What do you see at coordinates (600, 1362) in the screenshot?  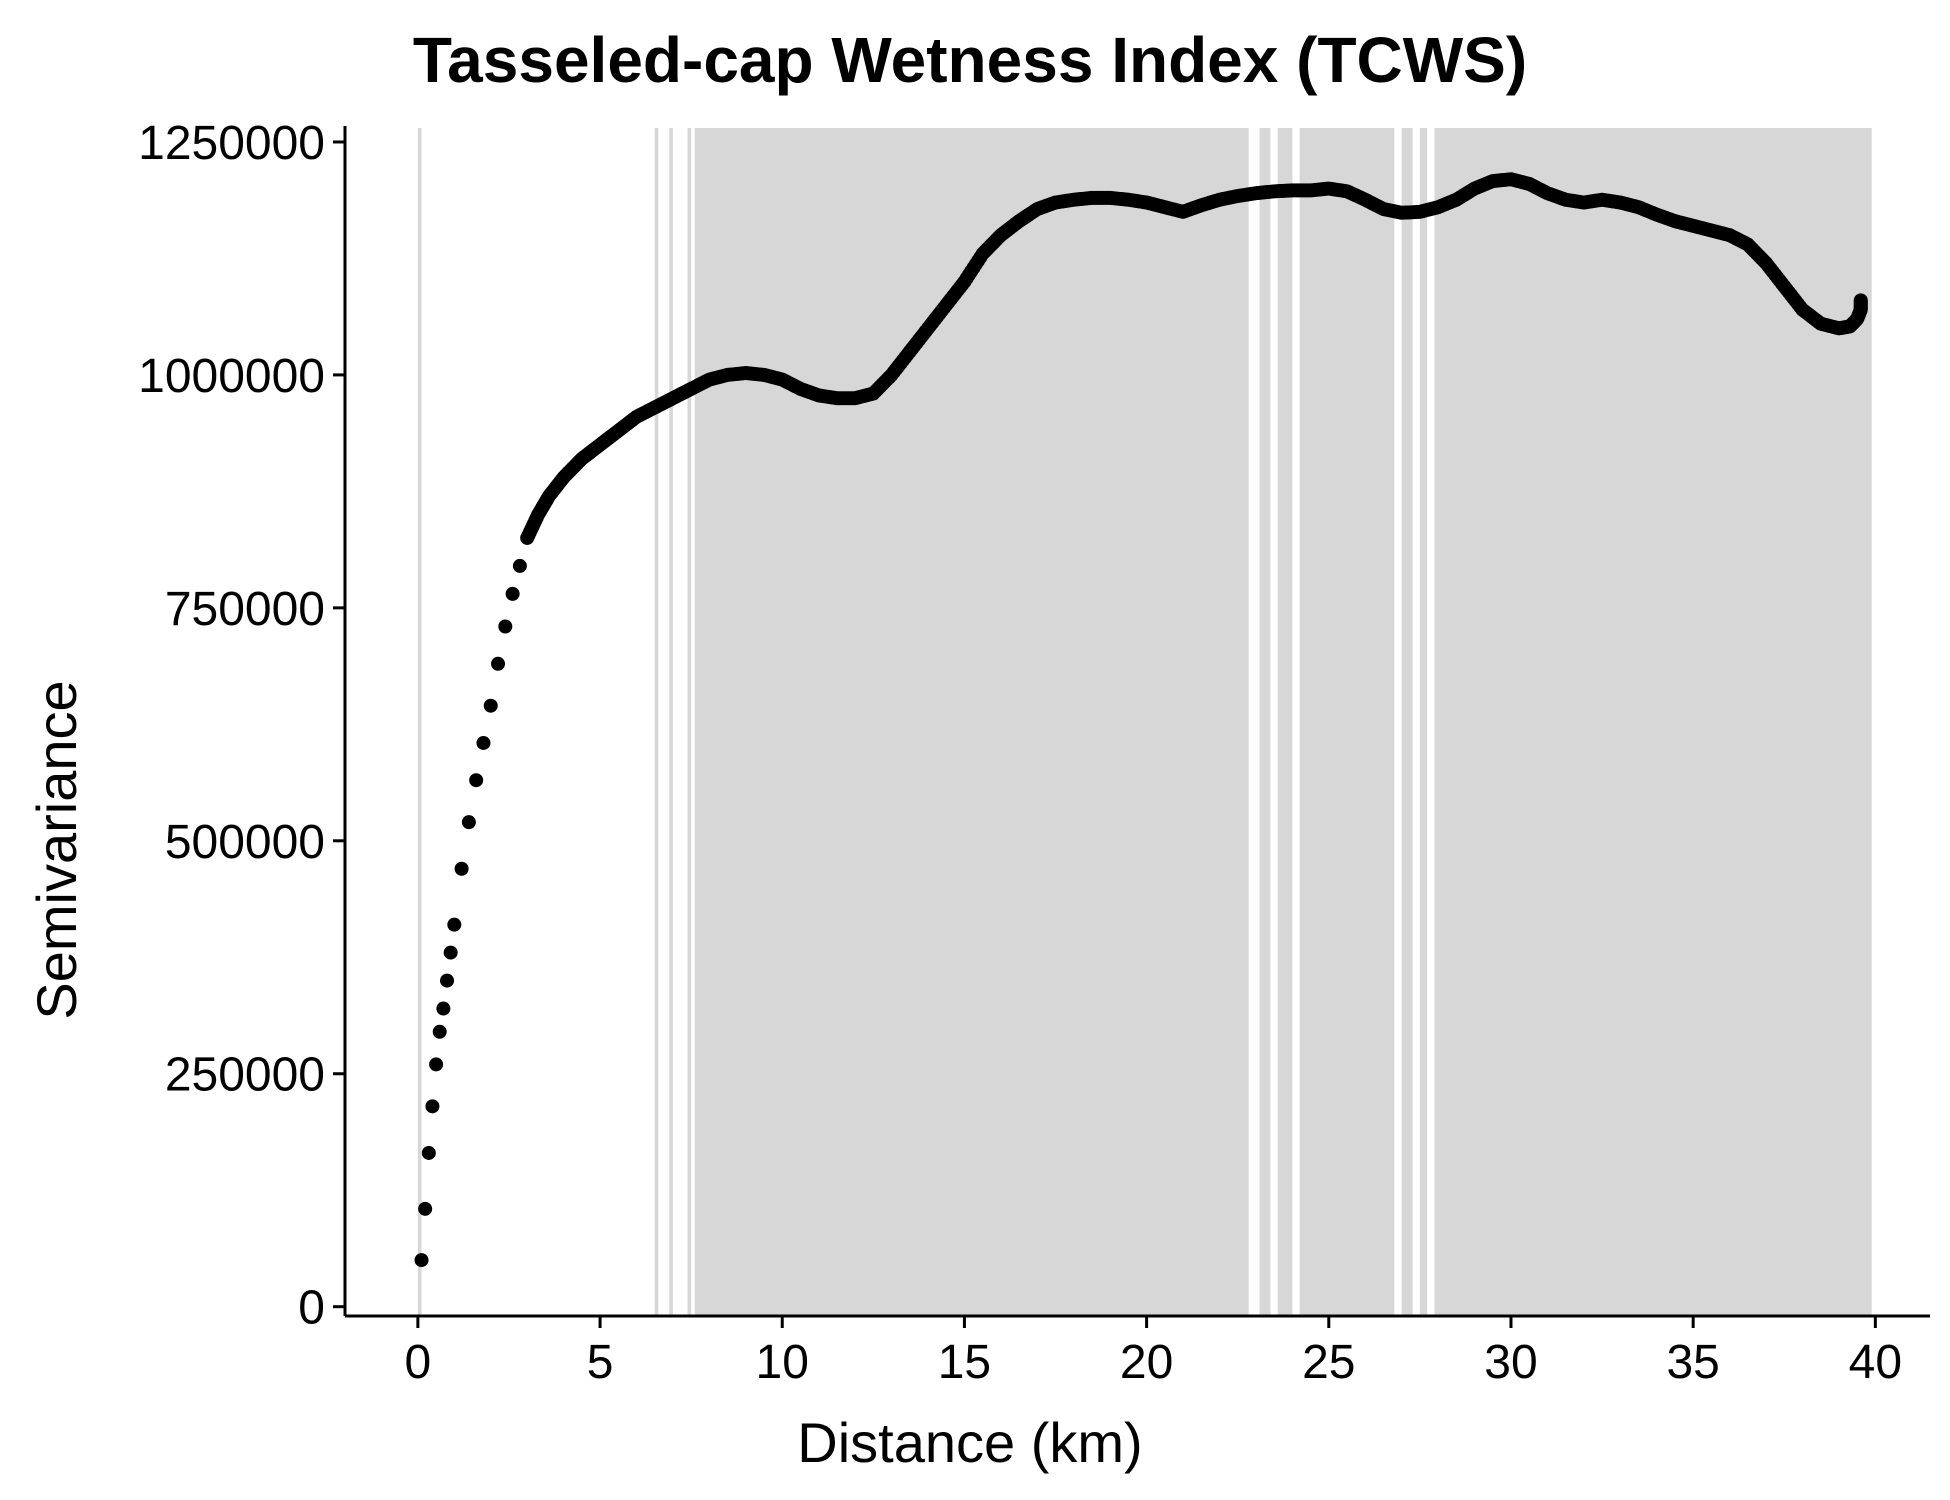 I see `x-tick-label: 5` at bounding box center [600, 1362].